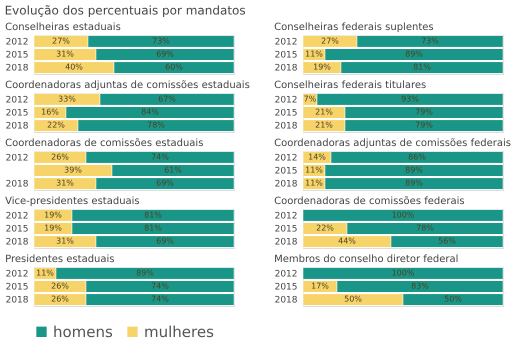 The image size is (528, 344). What do you see at coordinates (50, 112) in the screenshot?
I see `data-label: 16%` at bounding box center [50, 112].